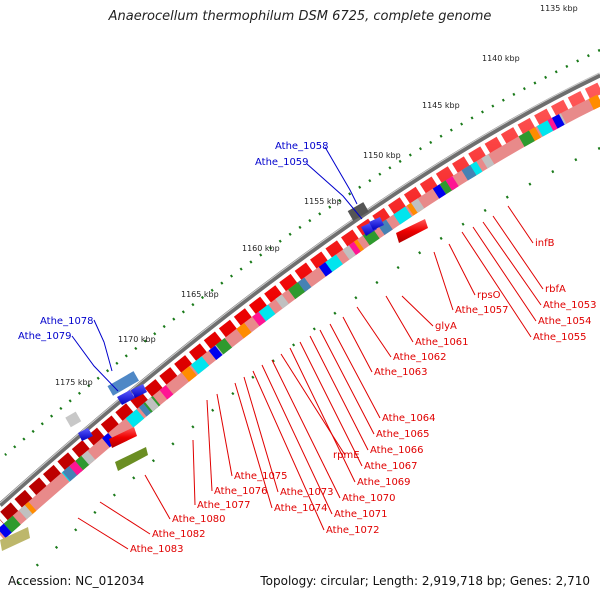 The image size is (600, 604). What do you see at coordinates (397, 450) in the screenshot?
I see `gene-label-athe-1066: Athe_1066` at bounding box center [397, 450].